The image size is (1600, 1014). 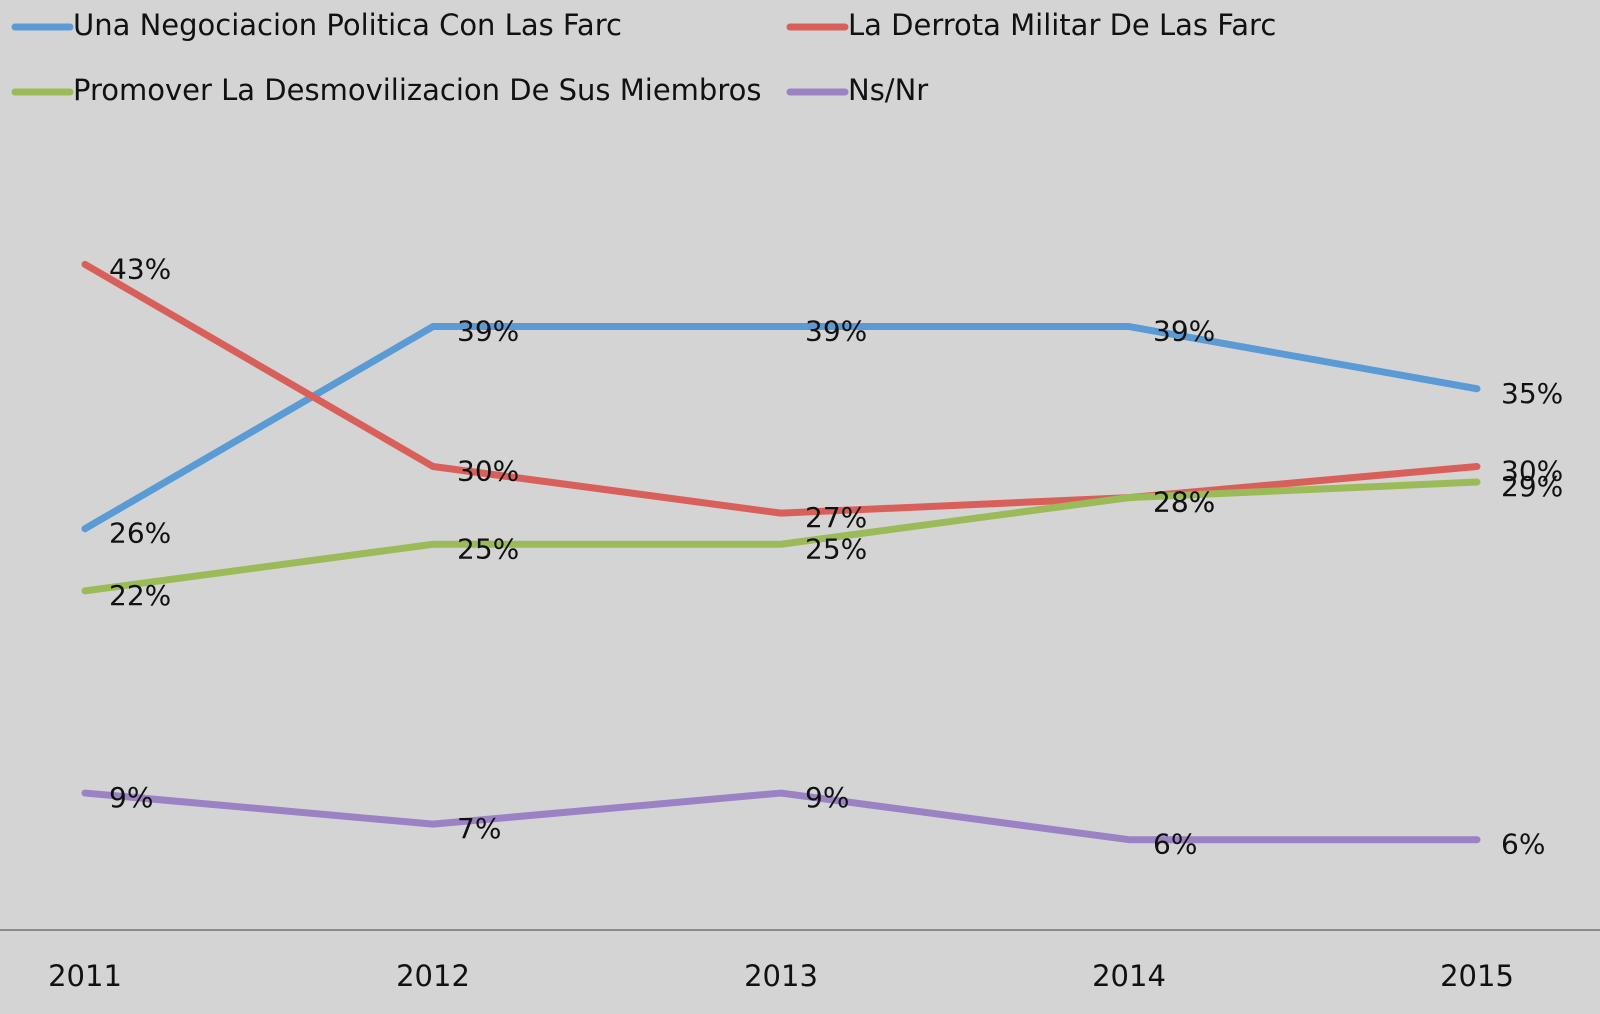 I want to click on value-label: 7%, so click(x=479, y=828).